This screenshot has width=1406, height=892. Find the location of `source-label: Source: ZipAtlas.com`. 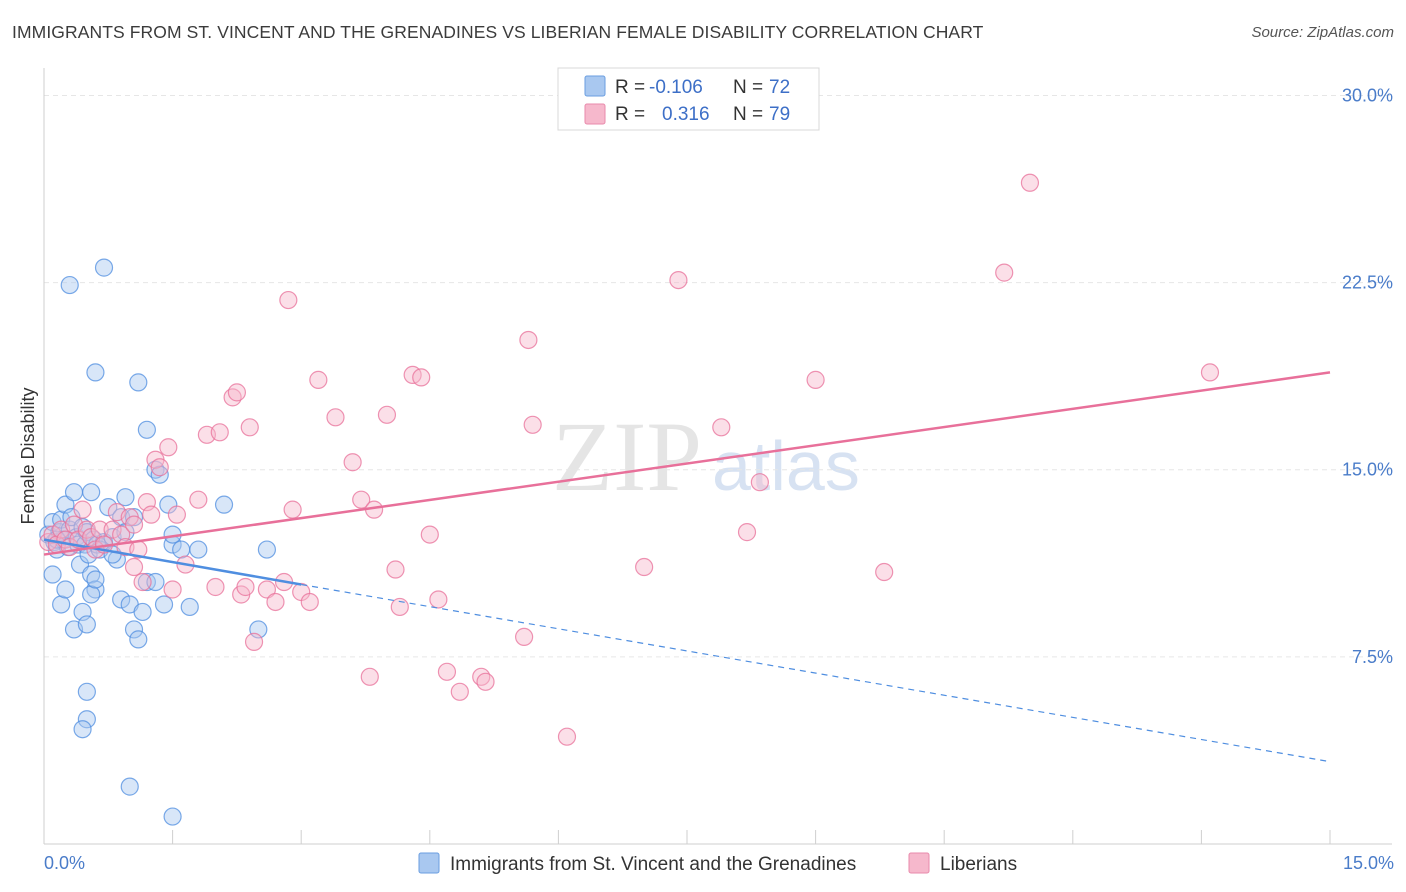

source-label: Source: ZipAtlas.com is located at coordinates (1322, 32).